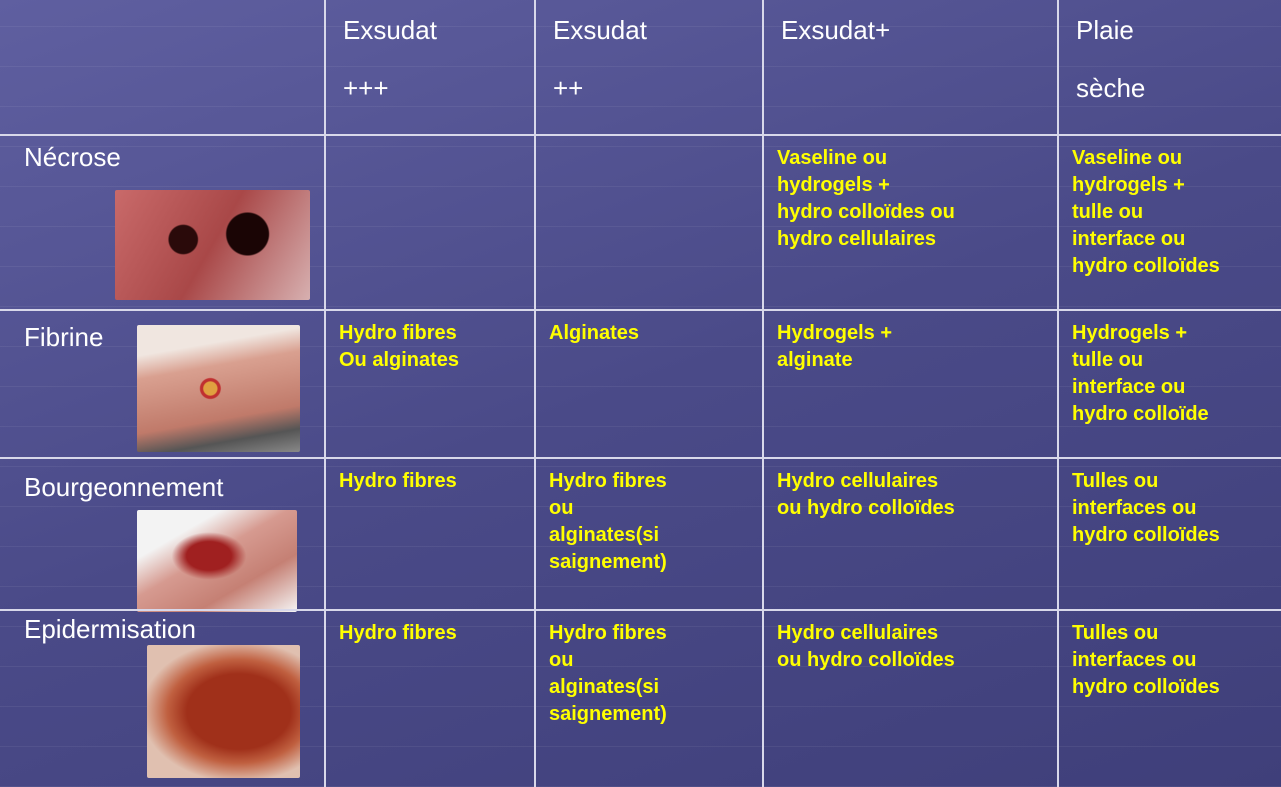  What do you see at coordinates (72, 157) in the screenshot?
I see `row-label: Nécrose` at bounding box center [72, 157].